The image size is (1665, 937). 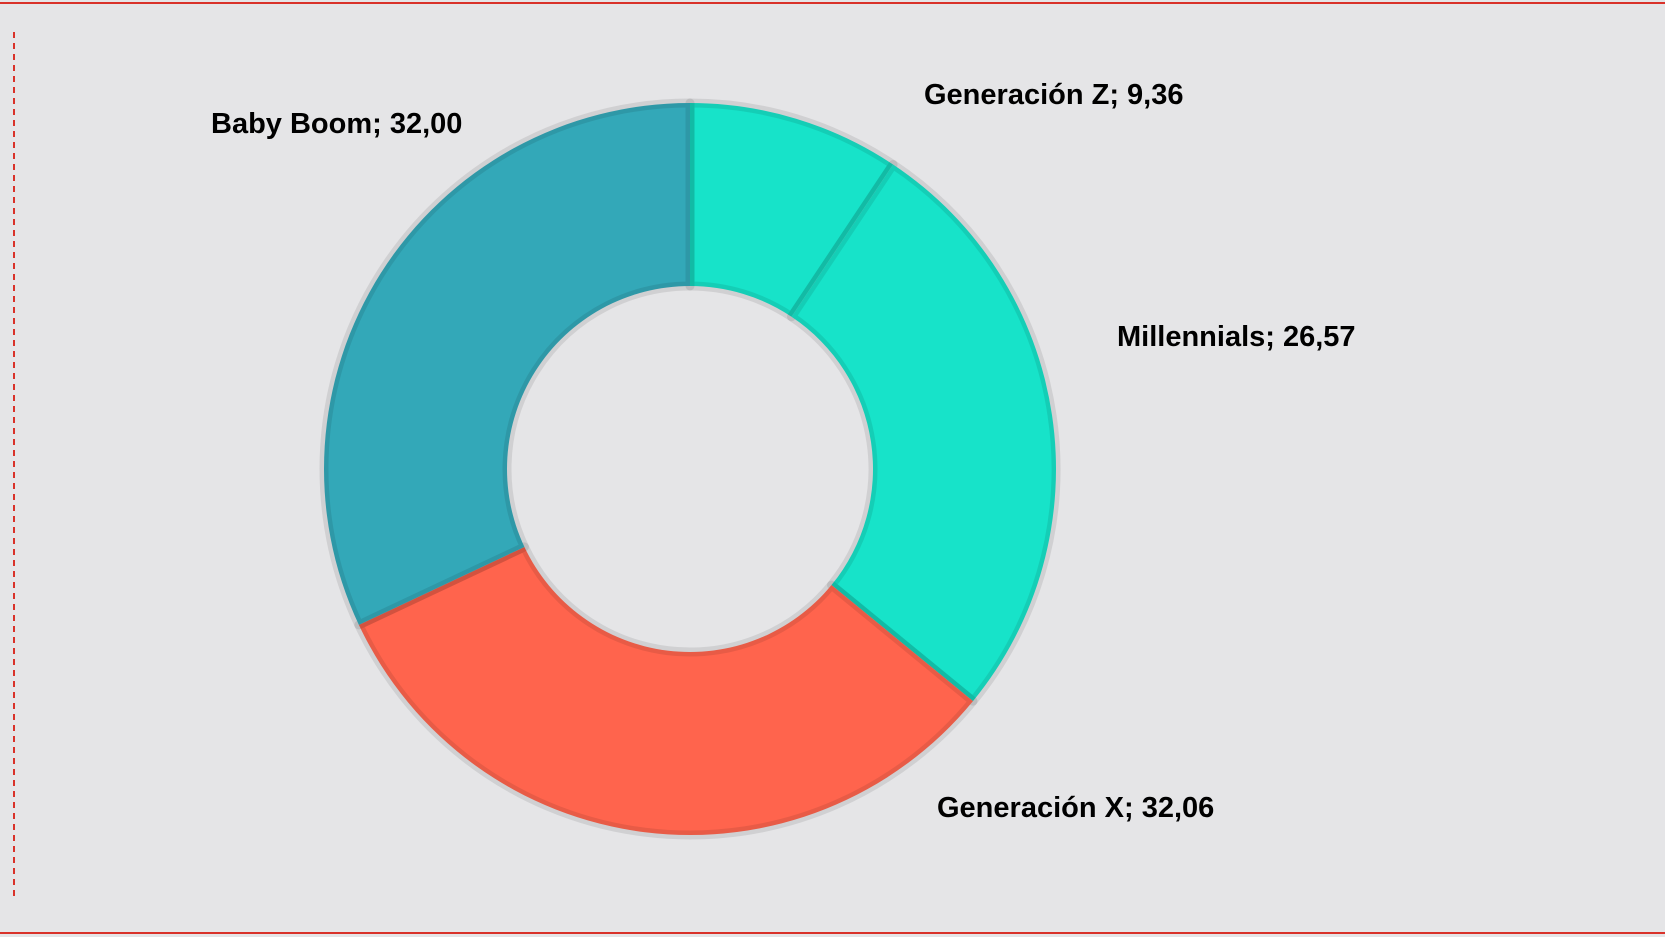 What do you see at coordinates (1319, 337) in the screenshot?
I see `label-value: 26,57` at bounding box center [1319, 337].